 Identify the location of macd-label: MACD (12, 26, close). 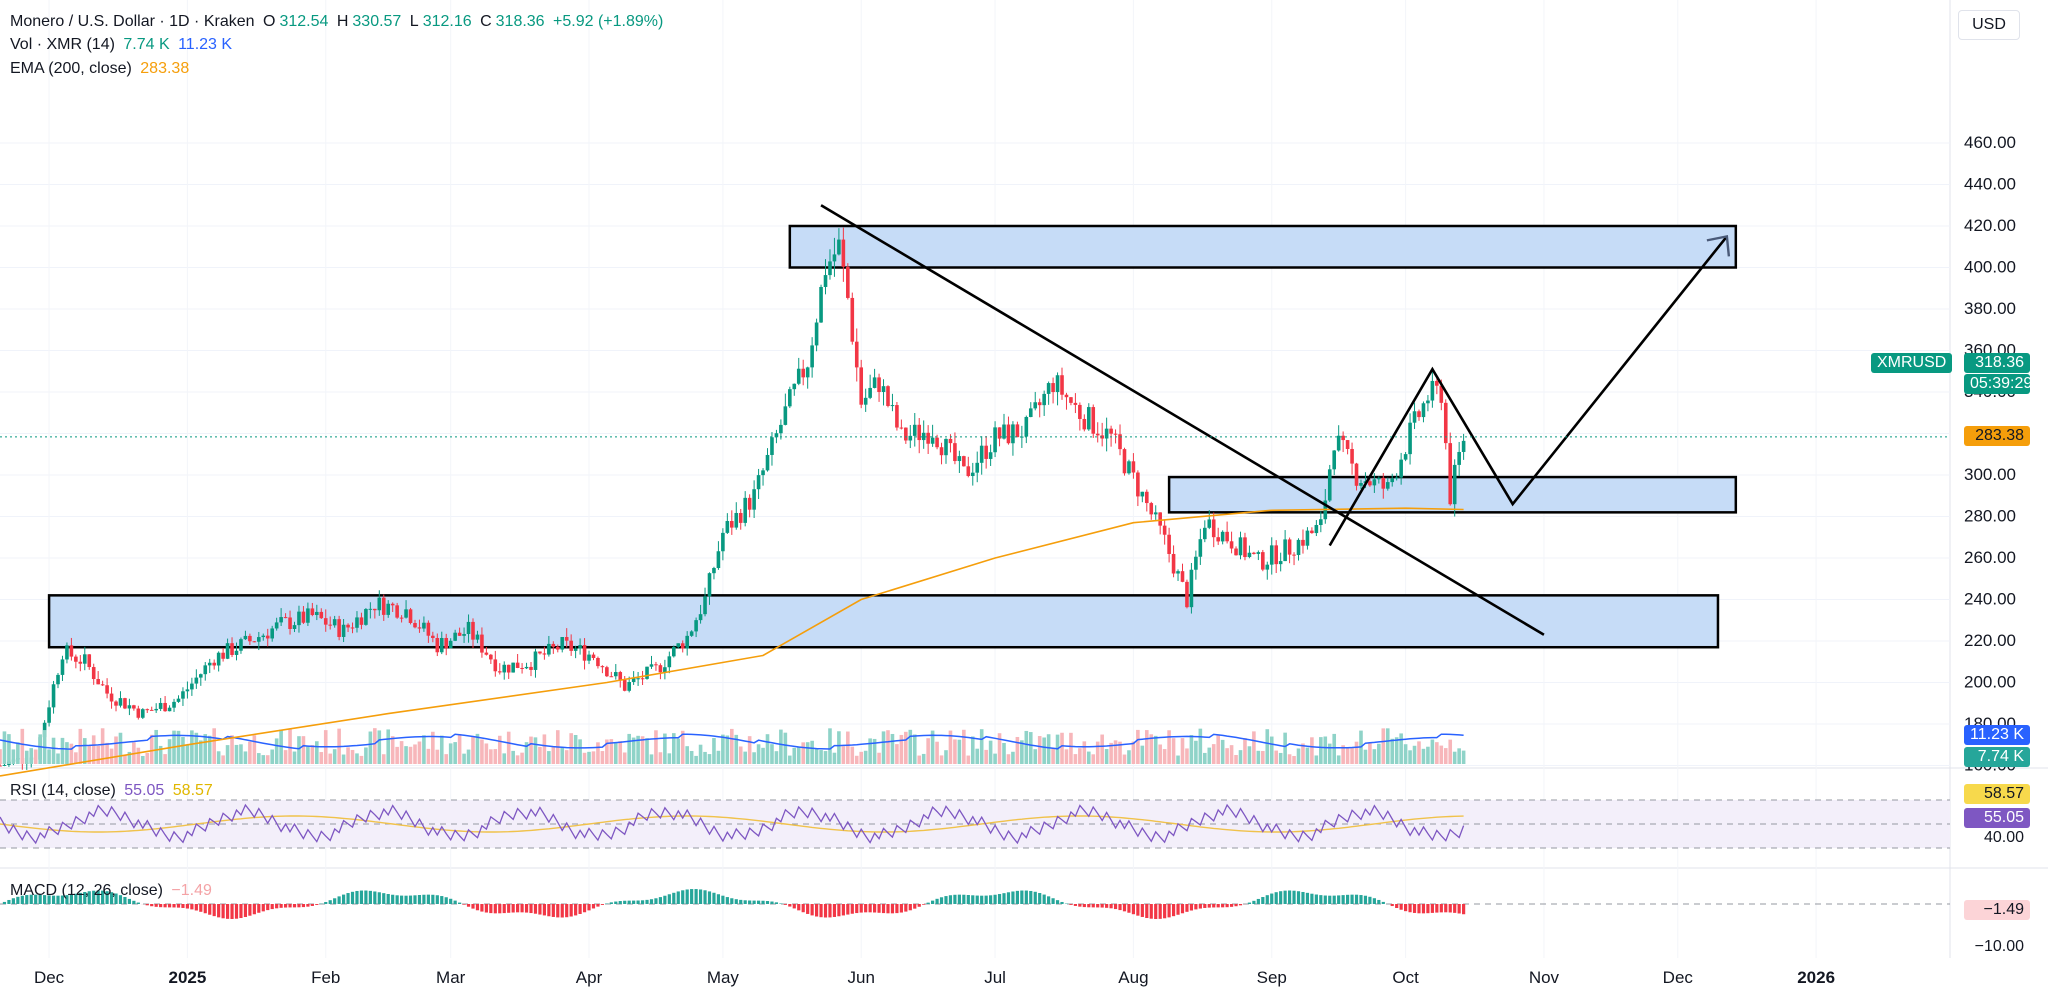
(86, 890).